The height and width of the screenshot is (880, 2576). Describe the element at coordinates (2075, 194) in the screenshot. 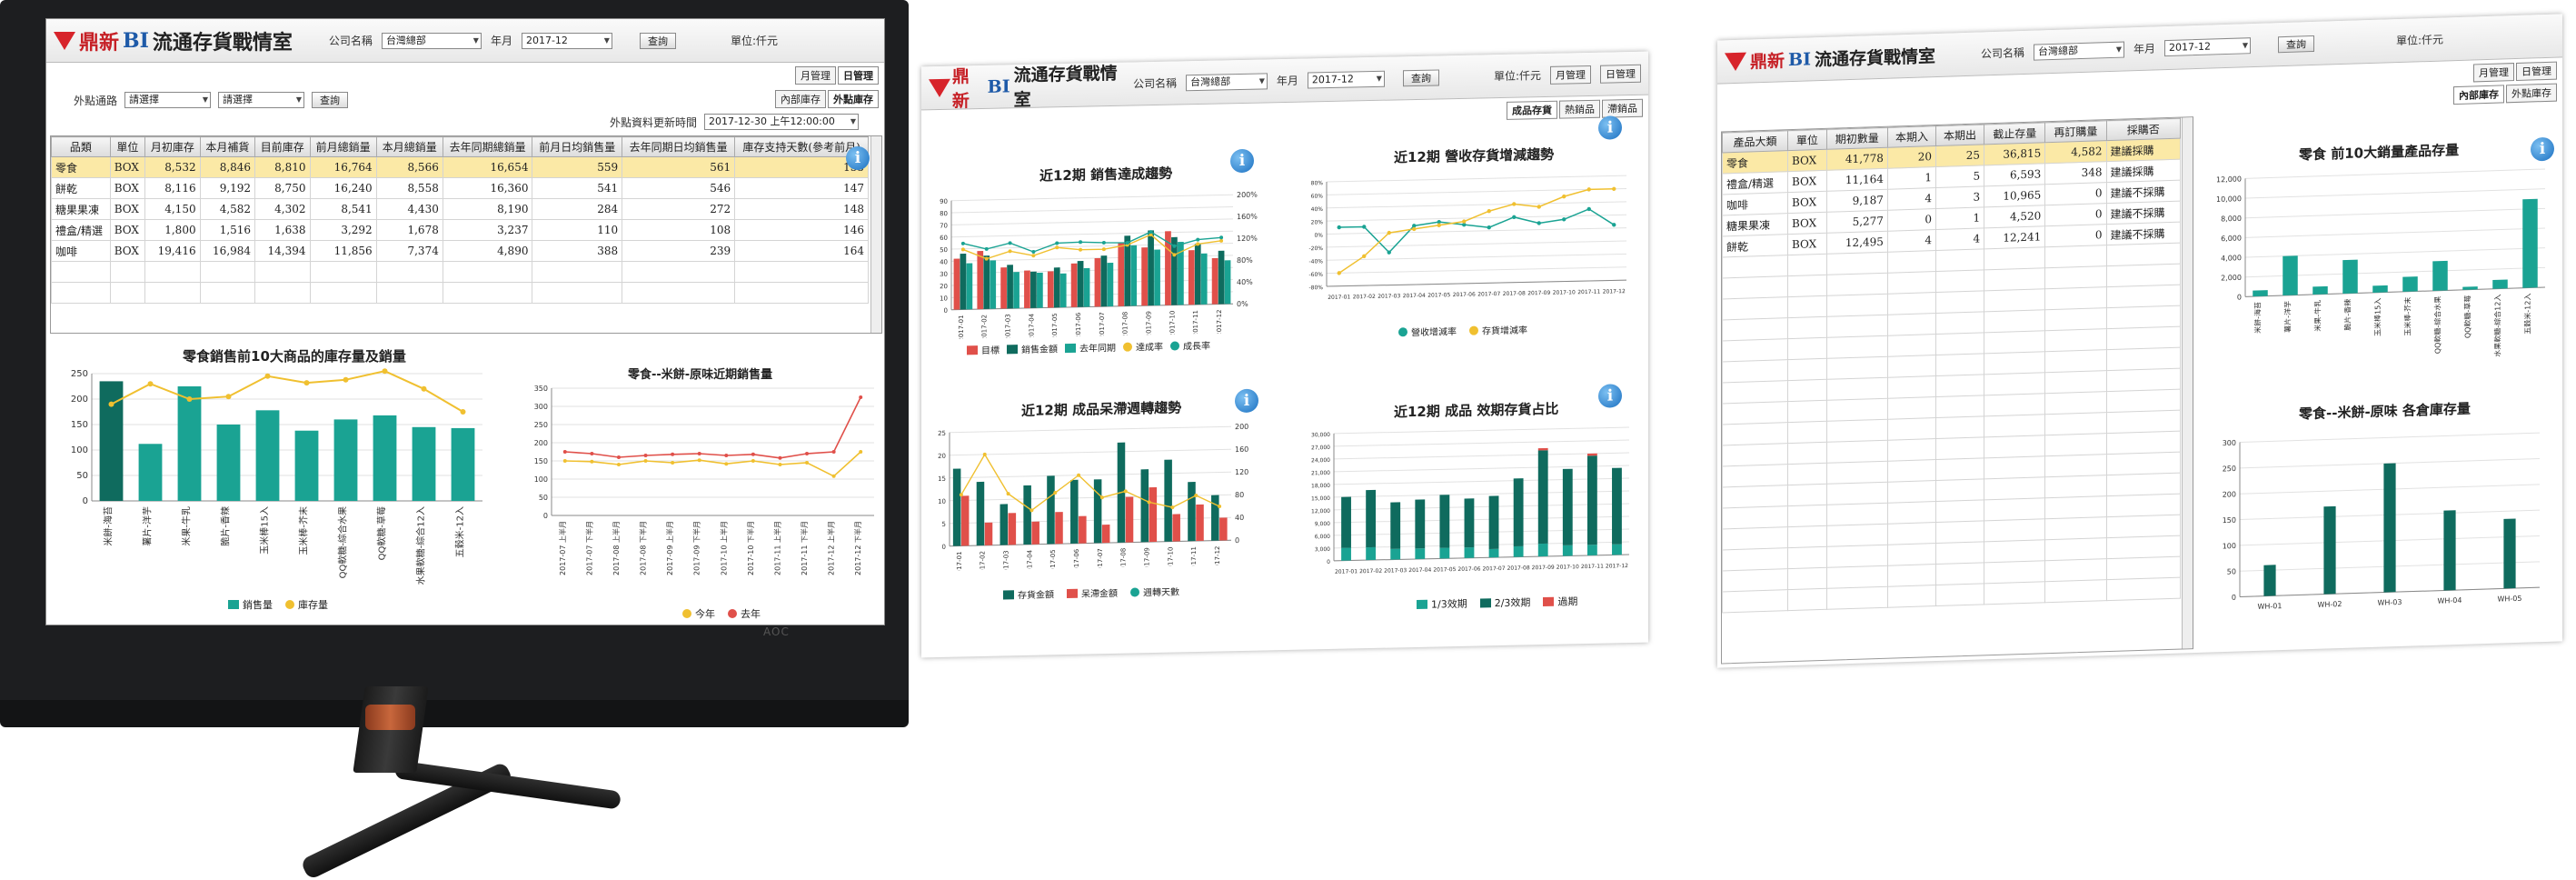

I see `table-cell: 0` at that location.